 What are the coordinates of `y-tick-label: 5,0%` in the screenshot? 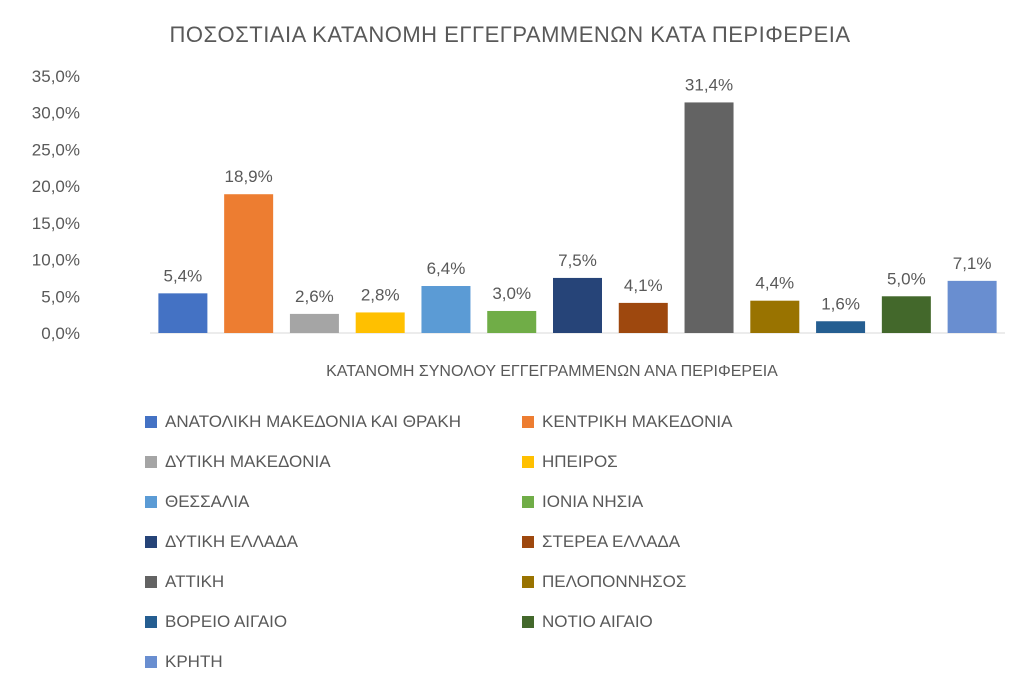 It's located at (60, 296).